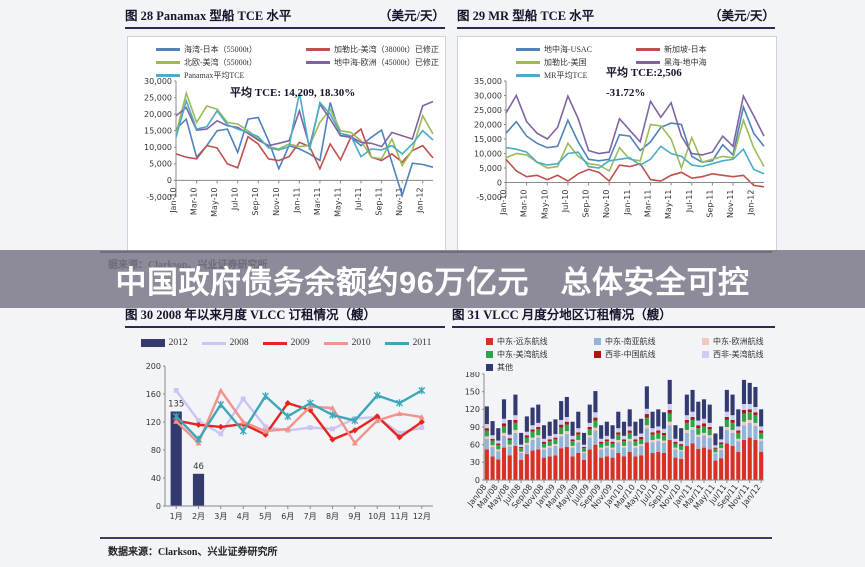  I want to click on svg-text: -5,000, so click(489, 197).